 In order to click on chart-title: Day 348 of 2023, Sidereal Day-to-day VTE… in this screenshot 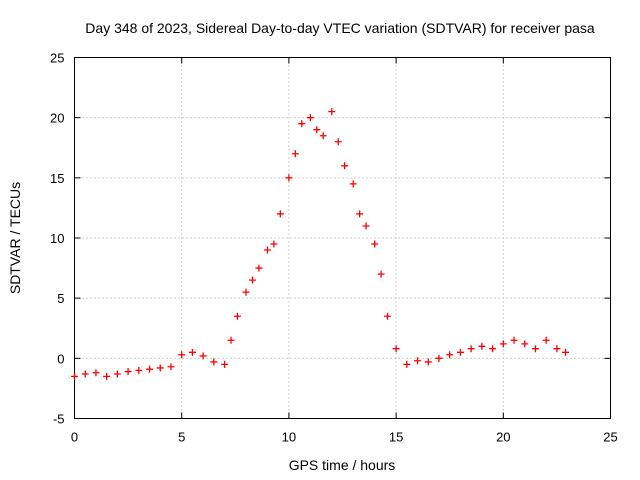, I will do `click(340, 28)`.